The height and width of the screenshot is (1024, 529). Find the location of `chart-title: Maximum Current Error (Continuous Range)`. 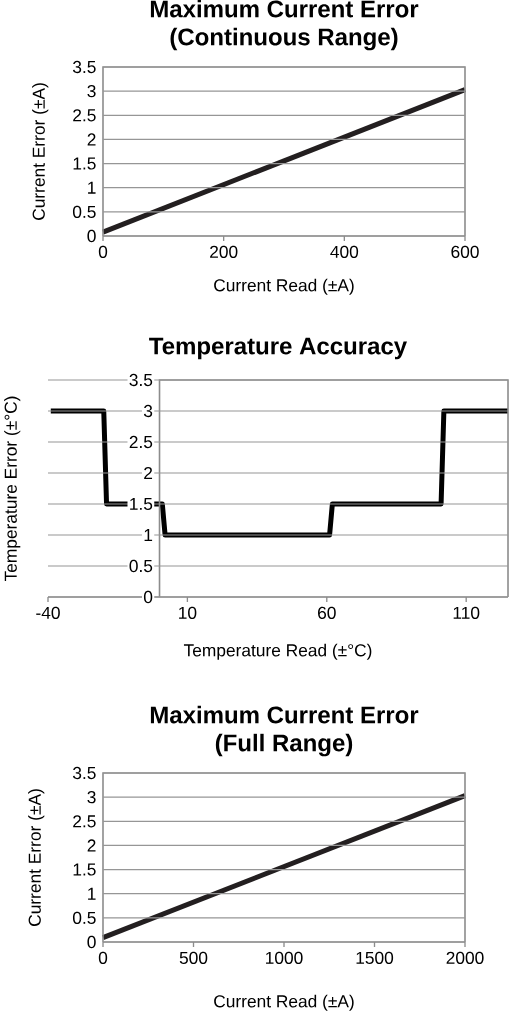

chart-title: Maximum Current Error (Continuous Range) is located at coordinates (284, 25).